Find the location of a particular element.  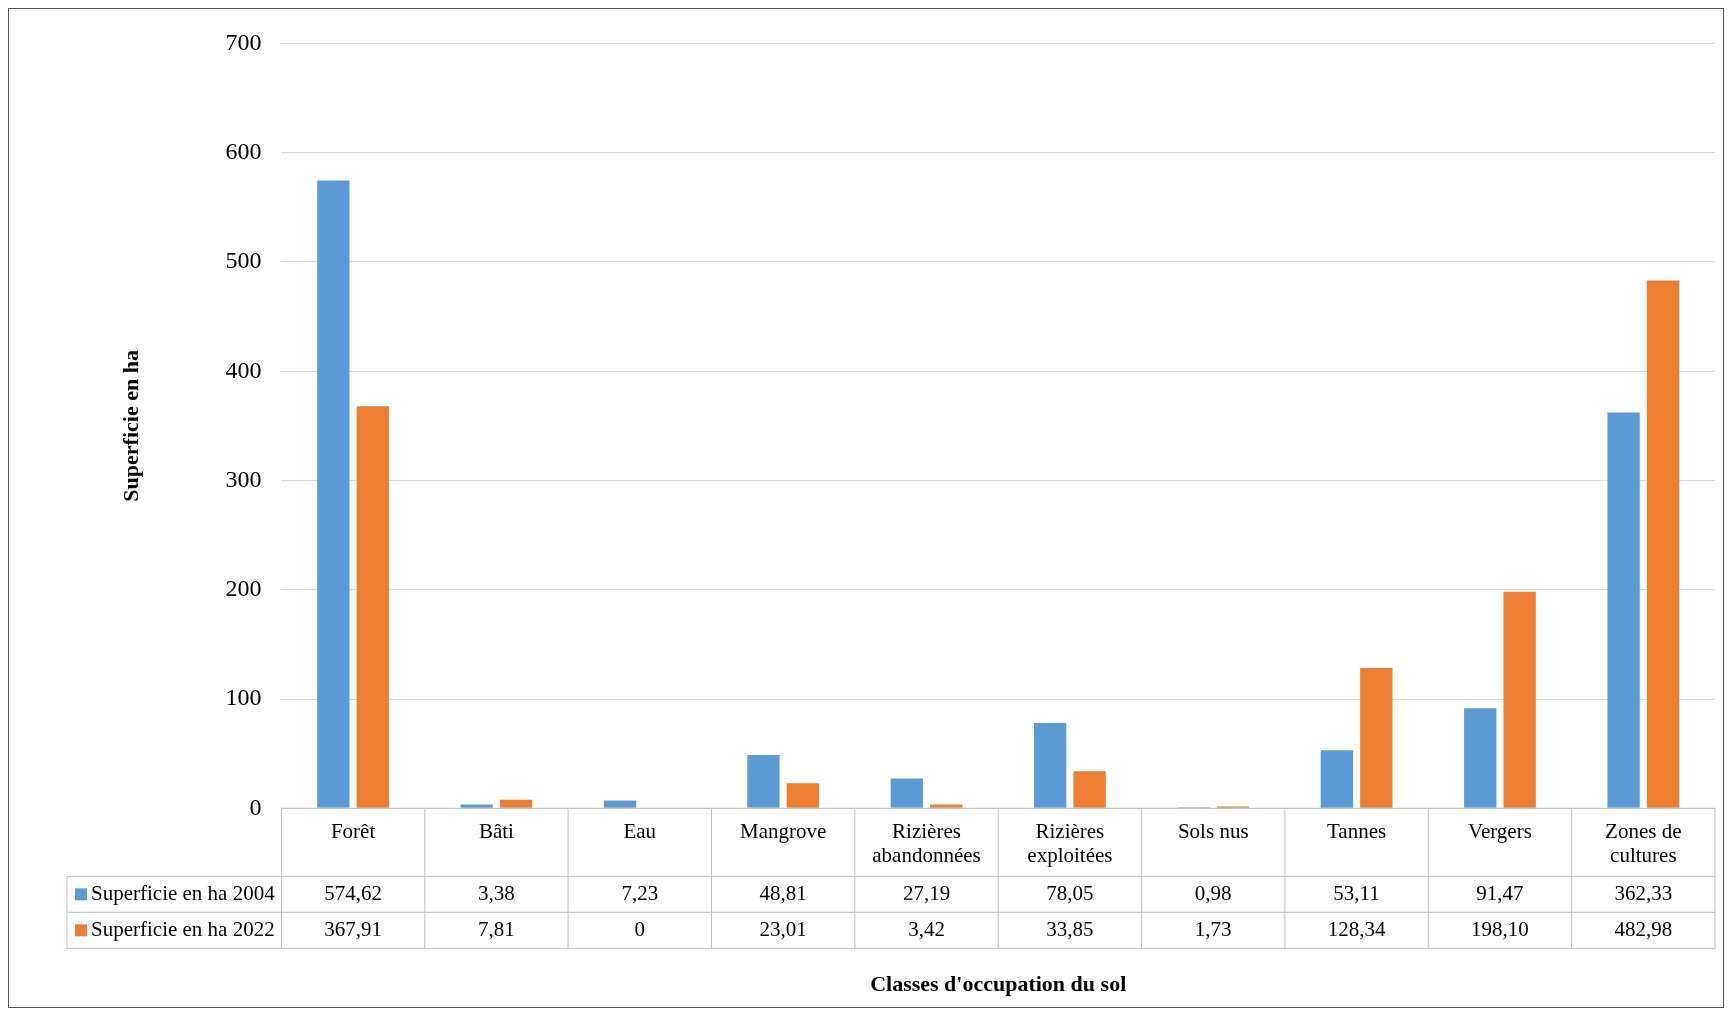

x-tick-label: Mangrove is located at coordinates (783, 830).